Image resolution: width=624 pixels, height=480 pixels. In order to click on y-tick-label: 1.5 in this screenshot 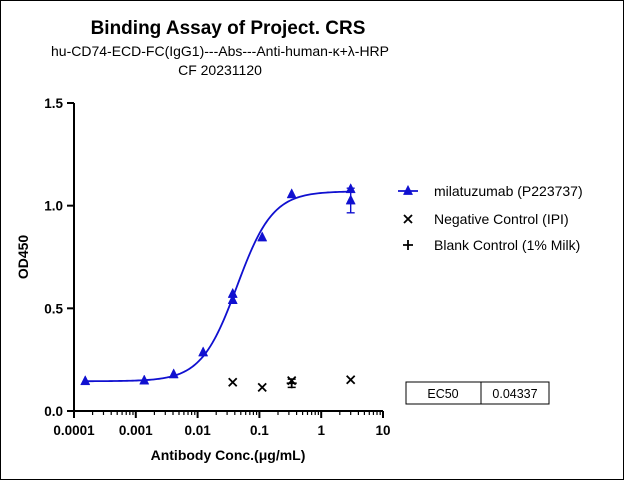, I will do `click(53, 103)`.